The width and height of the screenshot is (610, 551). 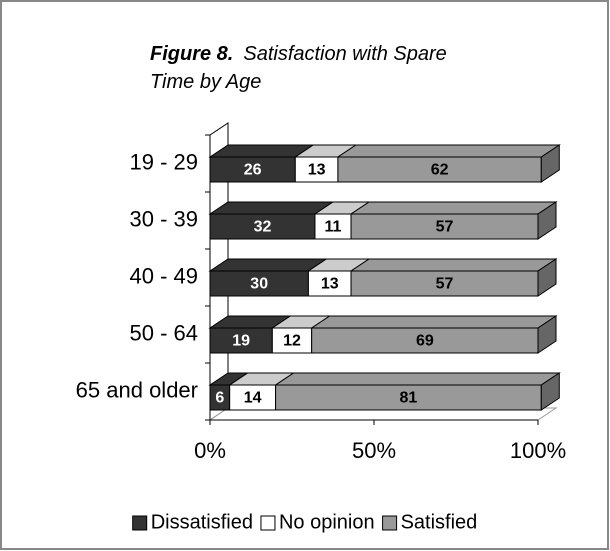 What do you see at coordinates (298, 68) in the screenshot?
I see `chart-subtitle: Satisfaction with Spare Time by Age` at bounding box center [298, 68].